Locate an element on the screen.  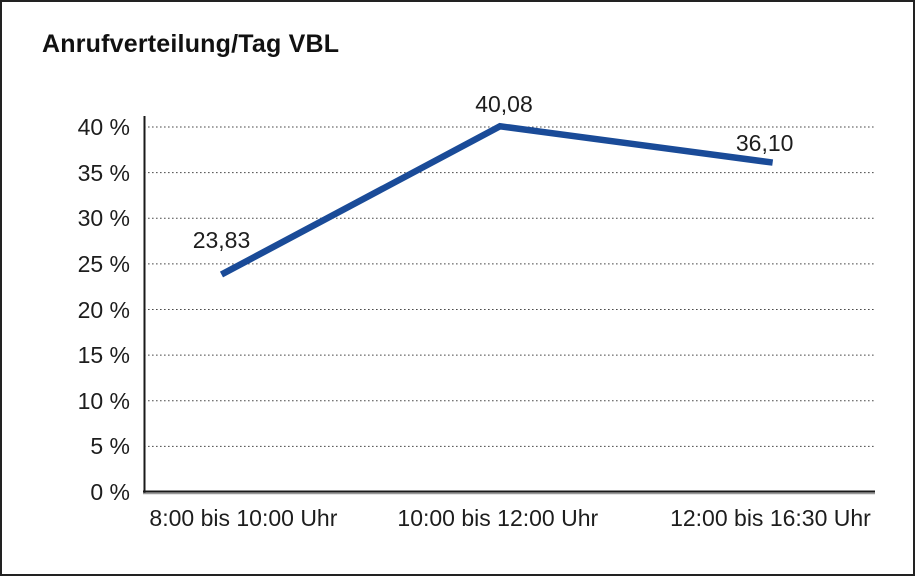
y-axis-tick-label-0: 0 % is located at coordinates (110, 492).